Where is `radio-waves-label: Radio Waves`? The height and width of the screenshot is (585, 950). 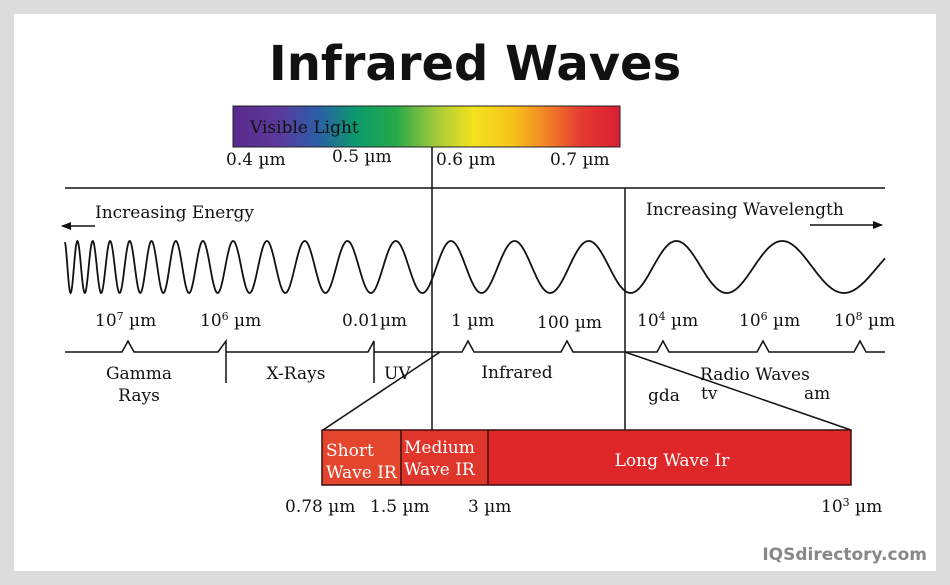
radio-waves-label: Radio Waves is located at coordinates (755, 375).